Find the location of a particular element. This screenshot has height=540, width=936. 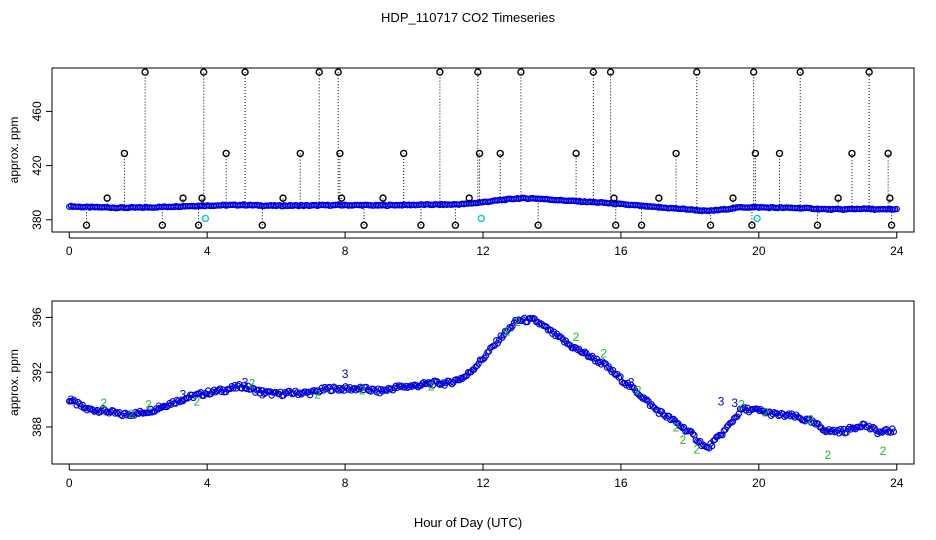

bottom-x-tick-label: 4 is located at coordinates (207, 483).